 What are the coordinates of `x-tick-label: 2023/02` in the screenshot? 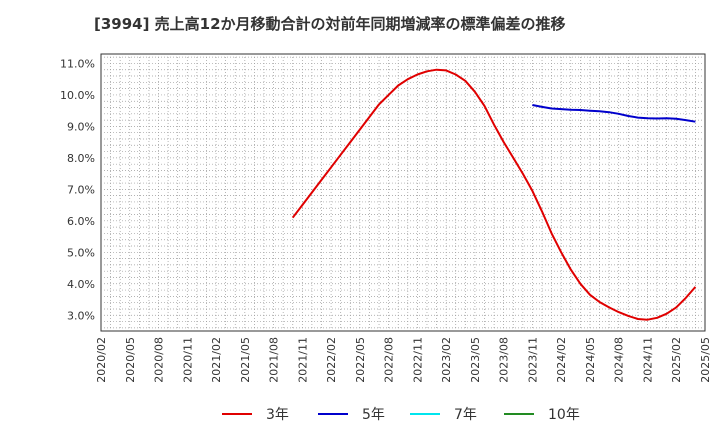 It's located at (446, 360).